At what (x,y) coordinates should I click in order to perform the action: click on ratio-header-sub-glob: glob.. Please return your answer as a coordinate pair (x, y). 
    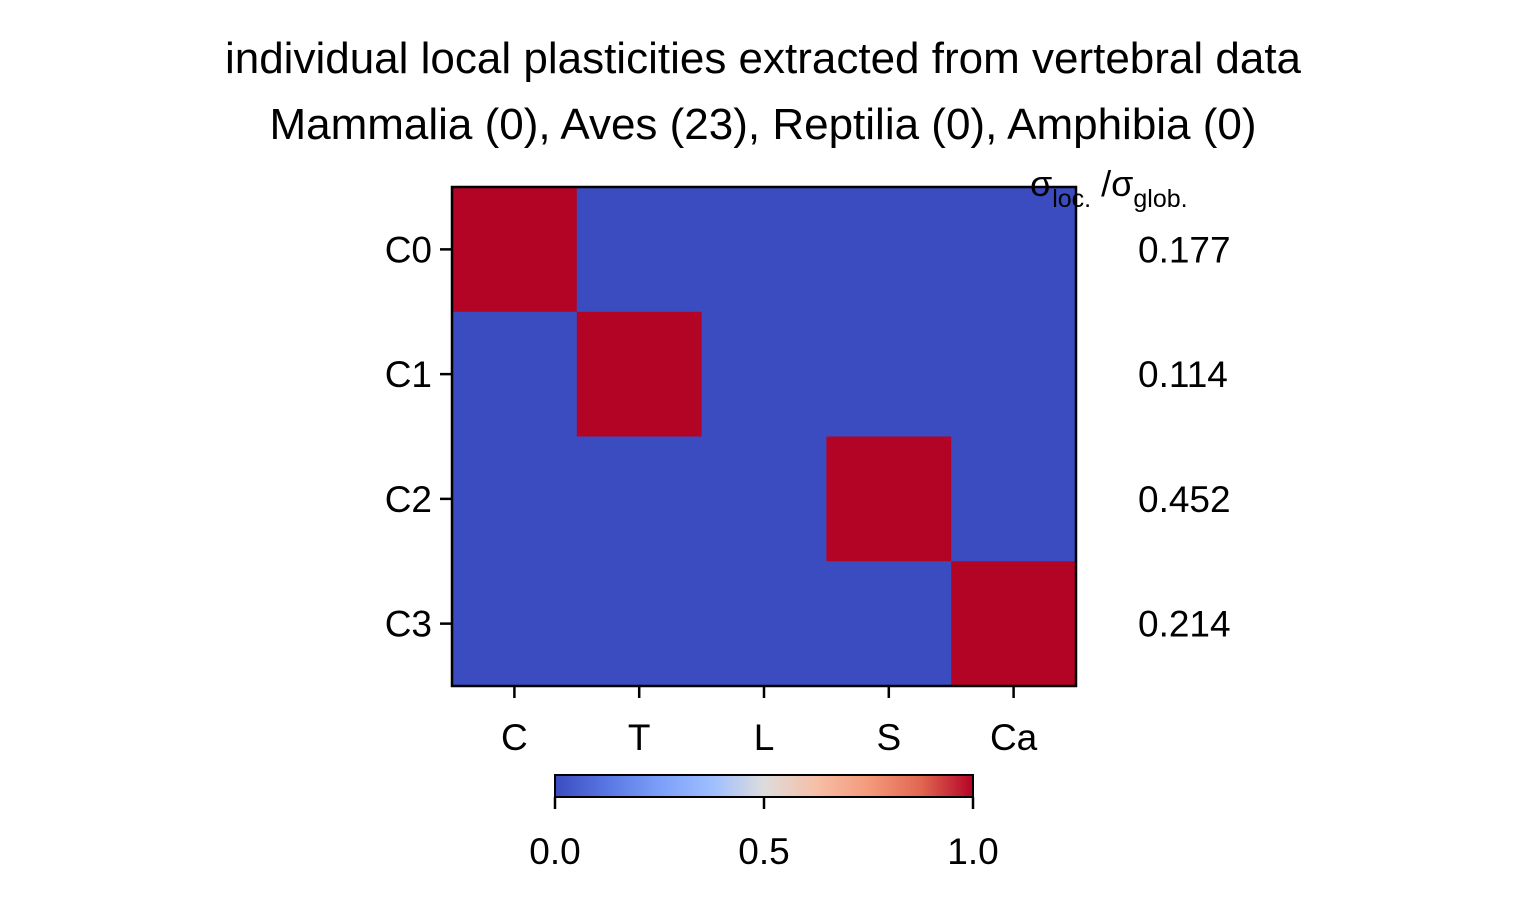
    Looking at the image, I should click on (1160, 199).